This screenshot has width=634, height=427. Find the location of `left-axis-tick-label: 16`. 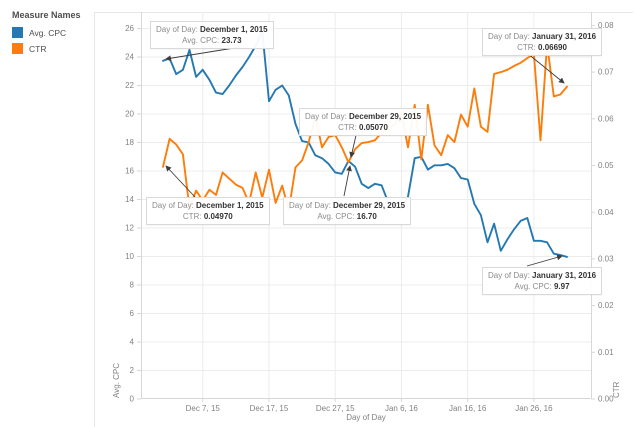

left-axis-tick-label: 16 is located at coordinates (129, 171).